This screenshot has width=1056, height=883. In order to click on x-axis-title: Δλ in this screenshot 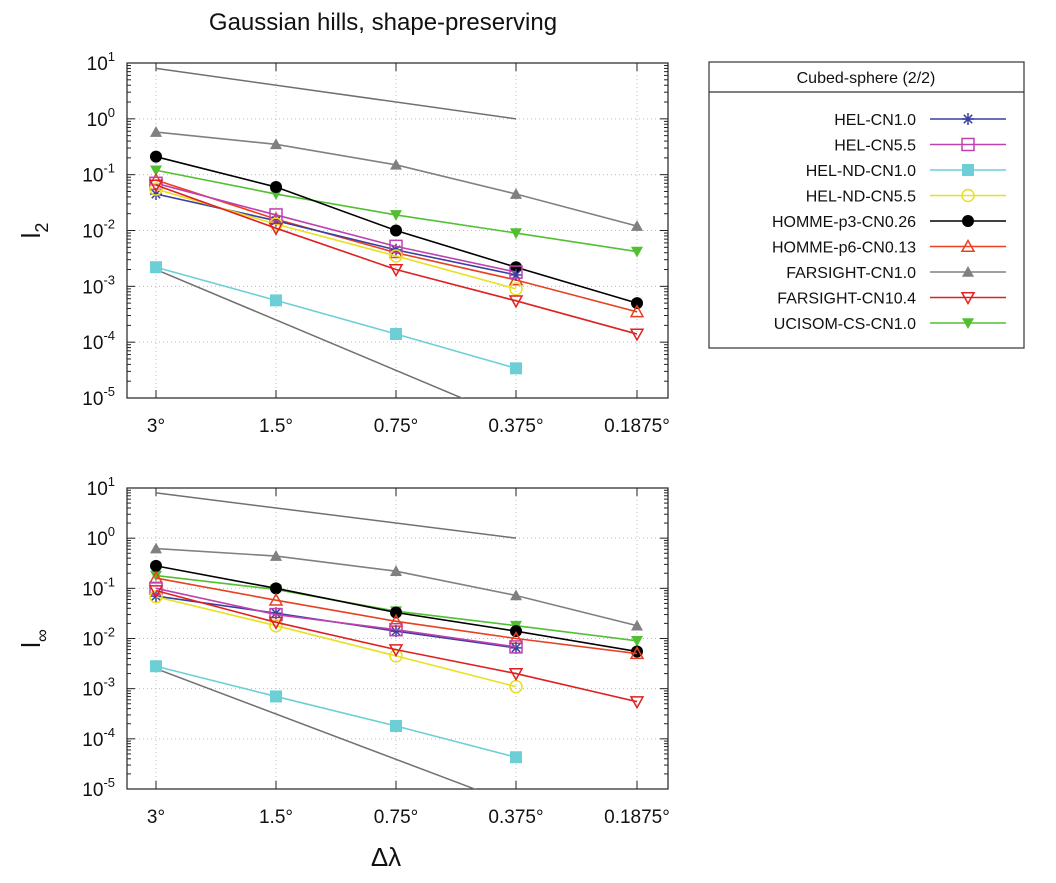, I will do `click(386, 857)`.